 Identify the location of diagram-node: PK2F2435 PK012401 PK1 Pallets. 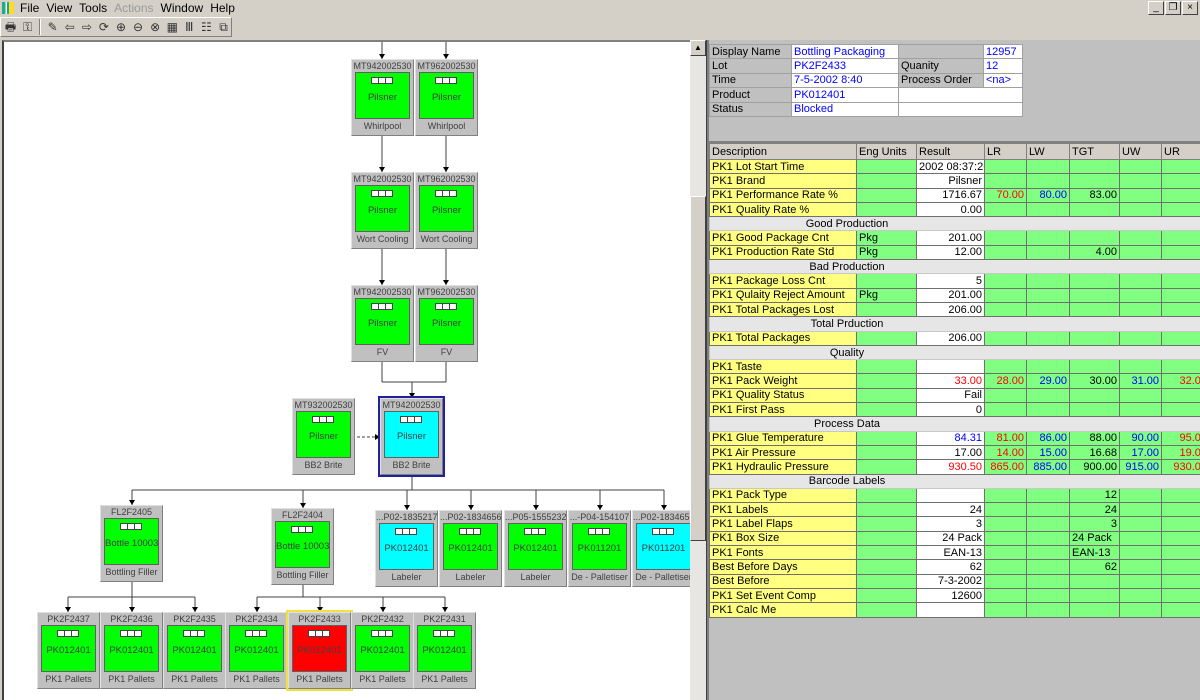
(194, 650).